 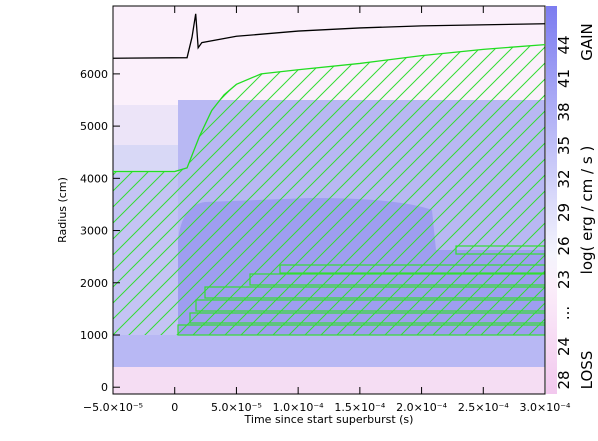 What do you see at coordinates (94, 178) in the screenshot?
I see `y-tick-label: 4000` at bounding box center [94, 178].